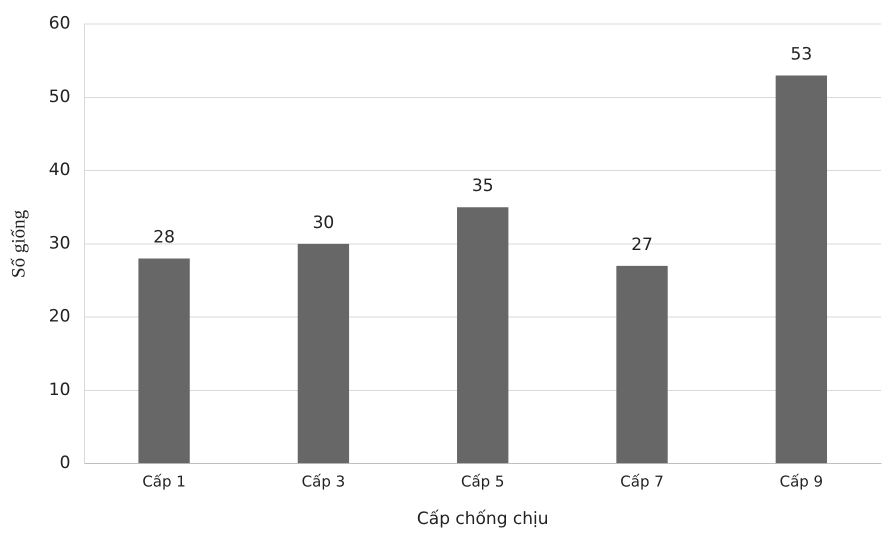 This screenshot has width=893, height=534. What do you see at coordinates (323, 222) in the screenshot?
I see `data-label: 30` at bounding box center [323, 222].